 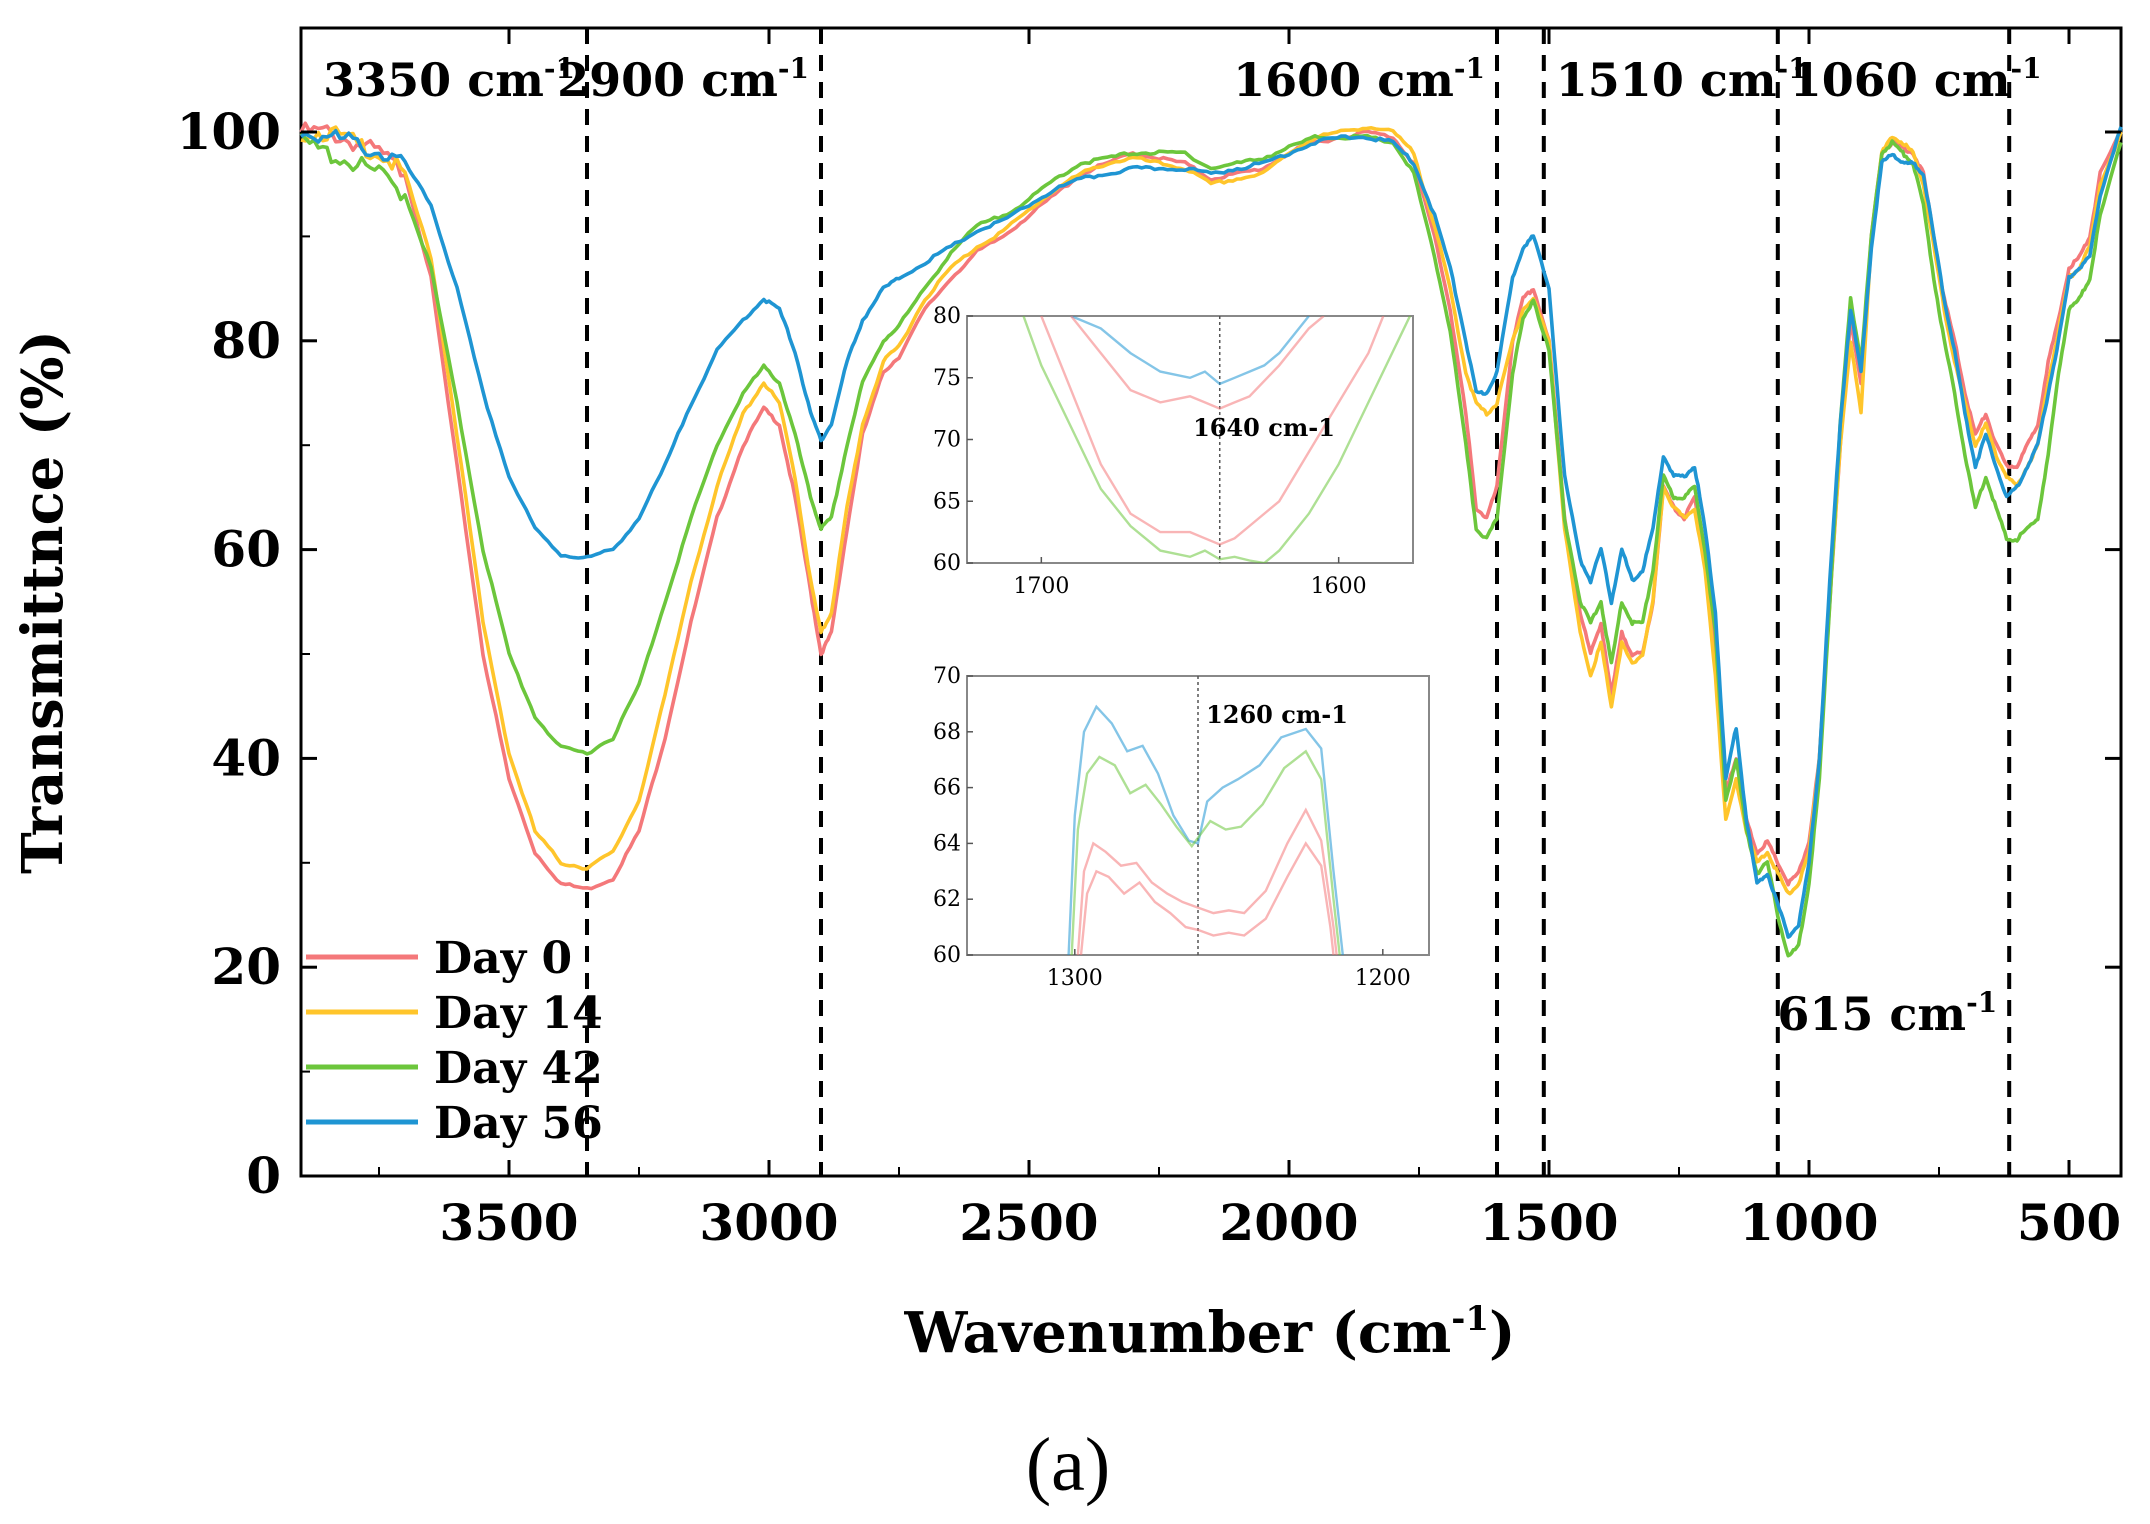 I want to click on inset-y-tick-label: 80, so click(x=947, y=316).